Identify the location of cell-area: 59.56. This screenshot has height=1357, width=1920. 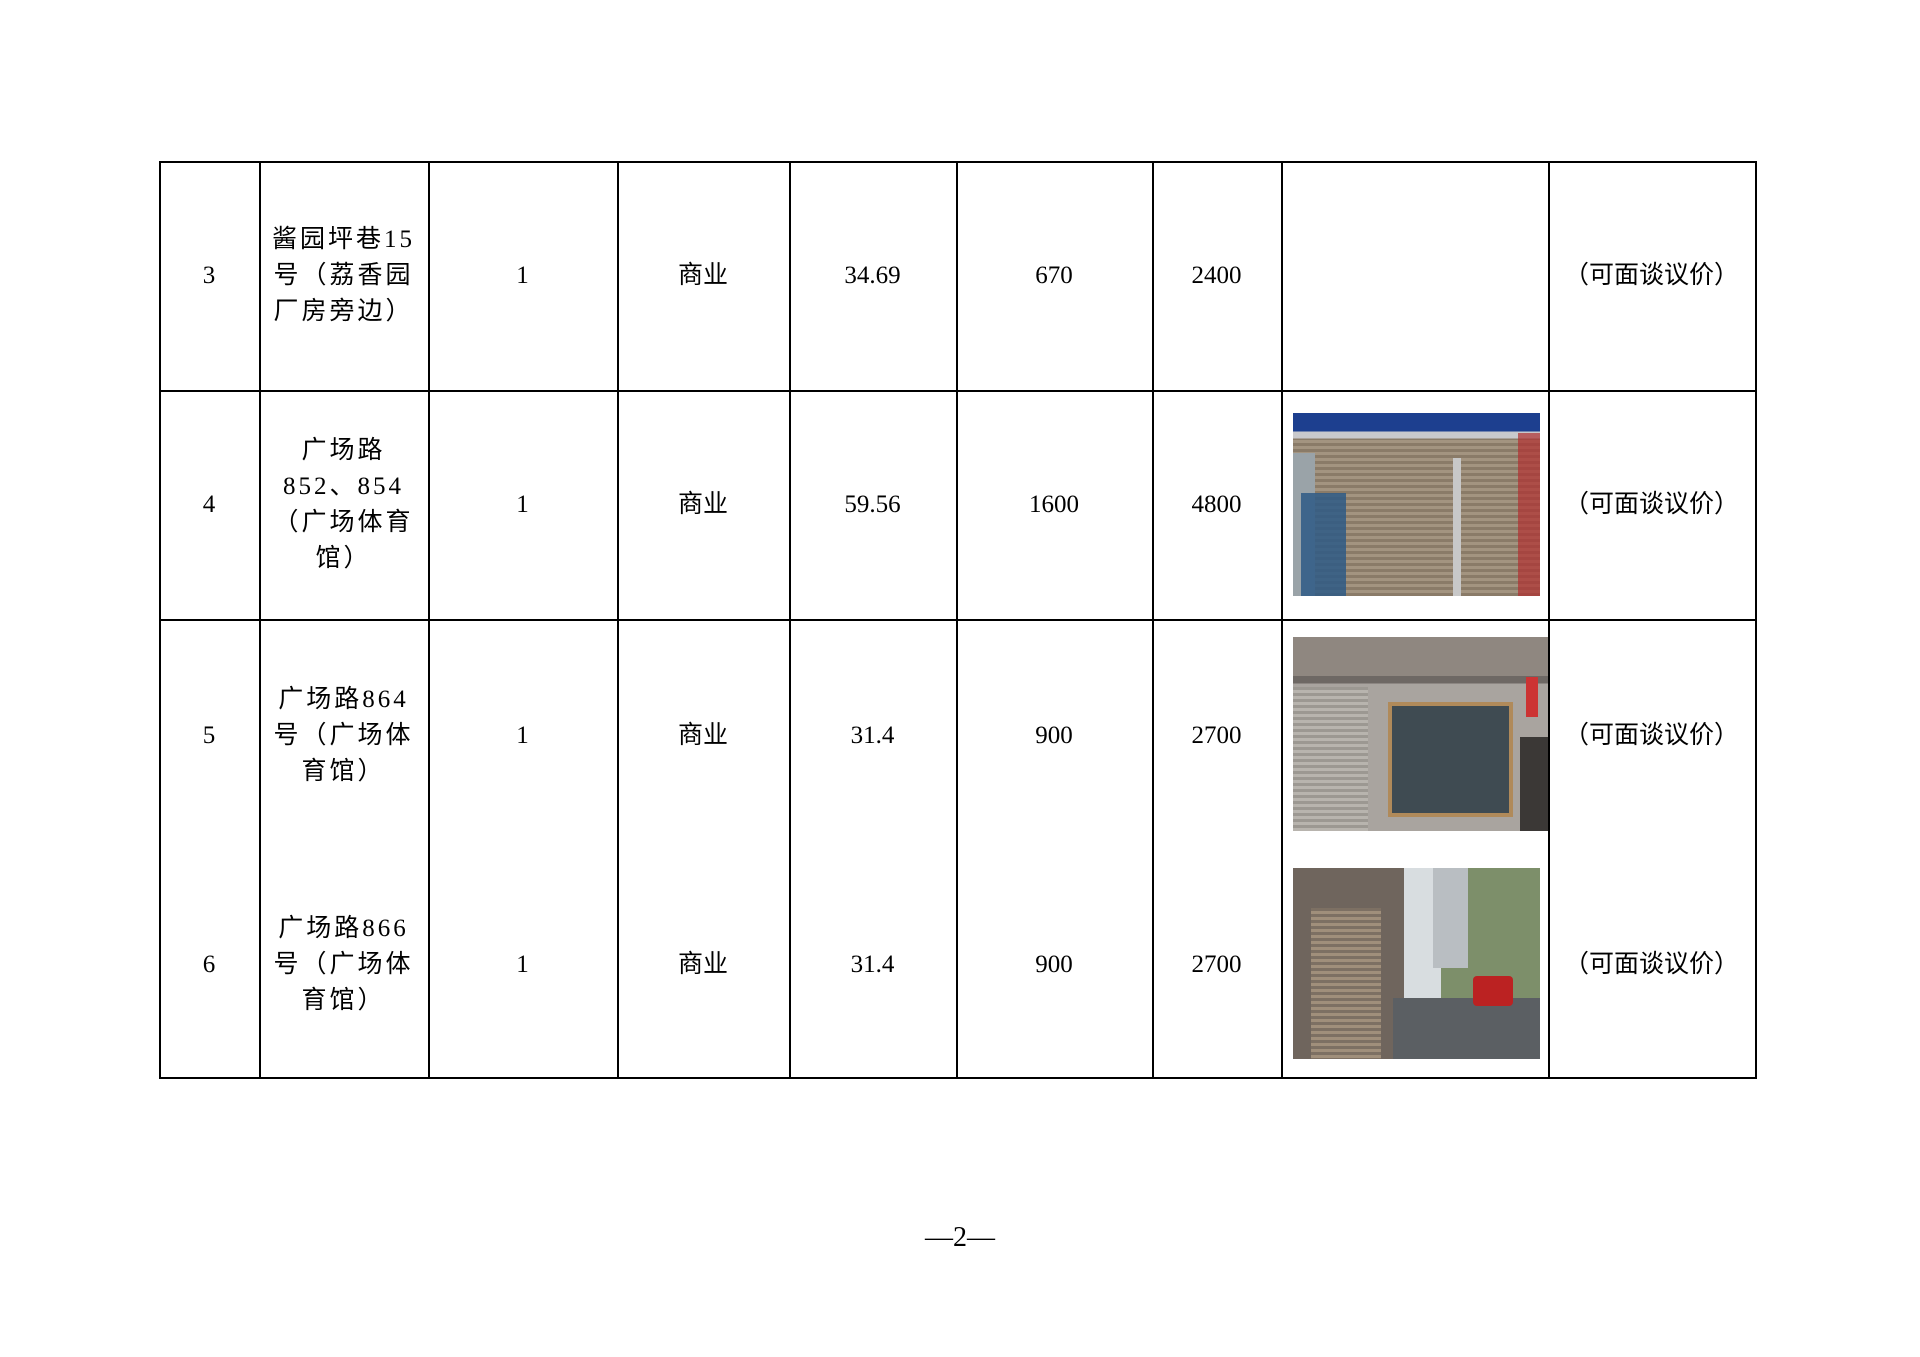
(872, 504).